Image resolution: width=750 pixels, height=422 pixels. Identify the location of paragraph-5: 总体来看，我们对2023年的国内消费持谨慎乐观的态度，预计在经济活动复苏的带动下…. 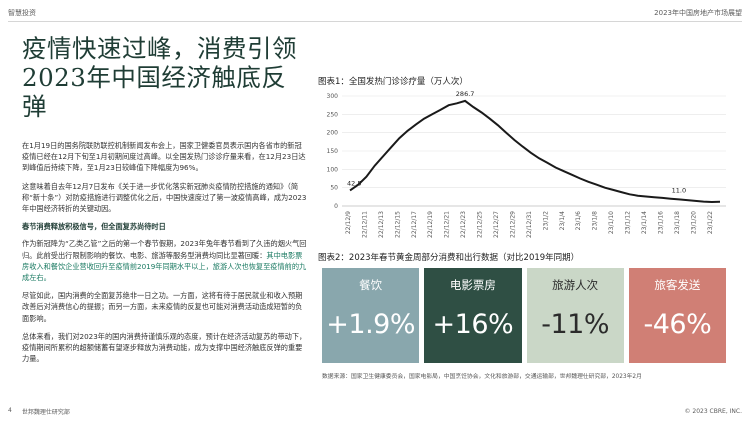
(164, 347).